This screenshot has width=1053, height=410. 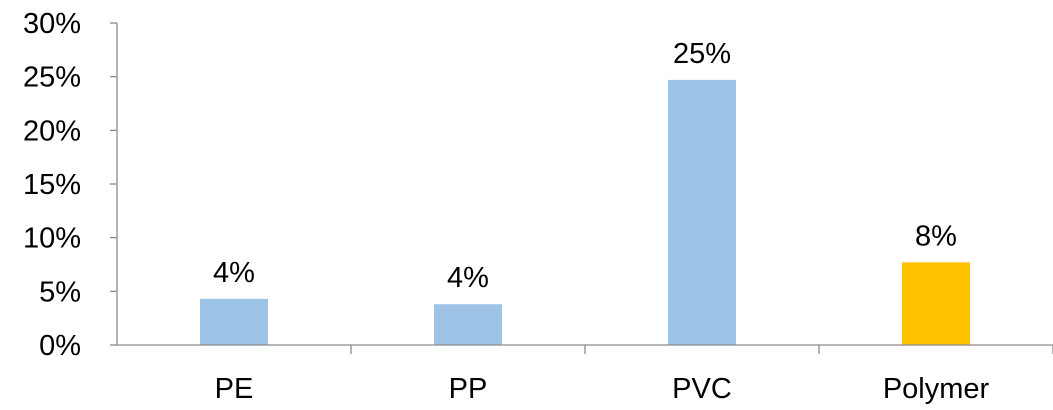 What do you see at coordinates (468, 324) in the screenshot?
I see `bar-pp` at bounding box center [468, 324].